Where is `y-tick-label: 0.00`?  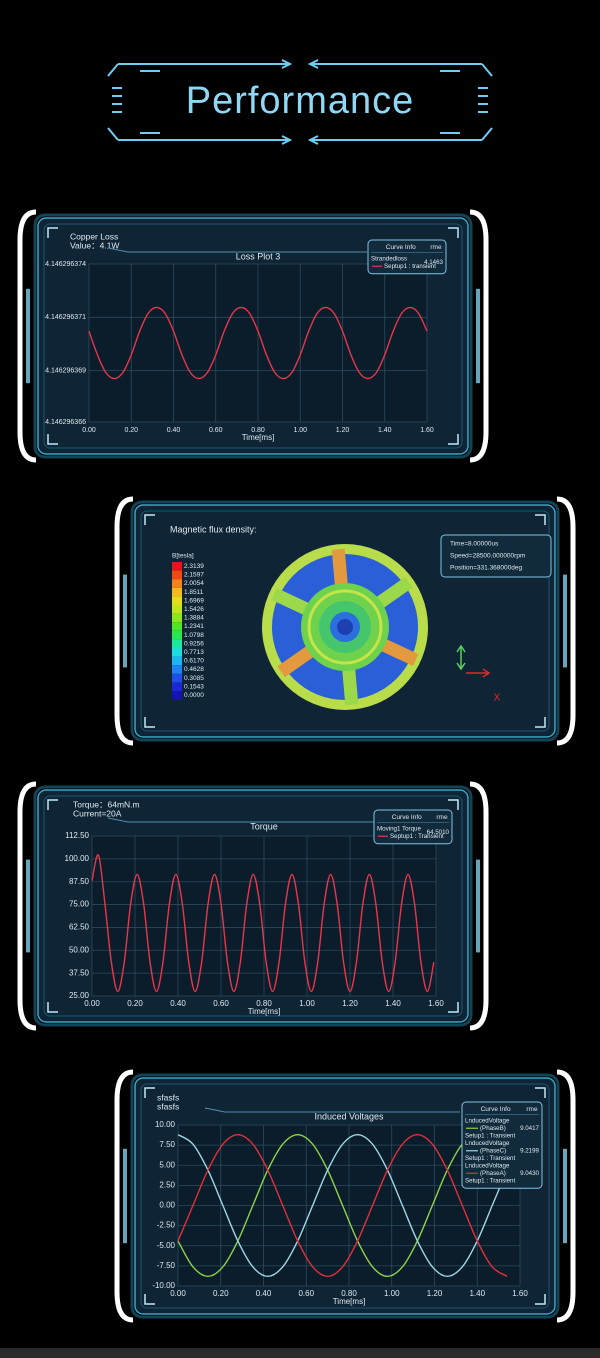 y-tick-label: 0.00 is located at coordinates (167, 1205).